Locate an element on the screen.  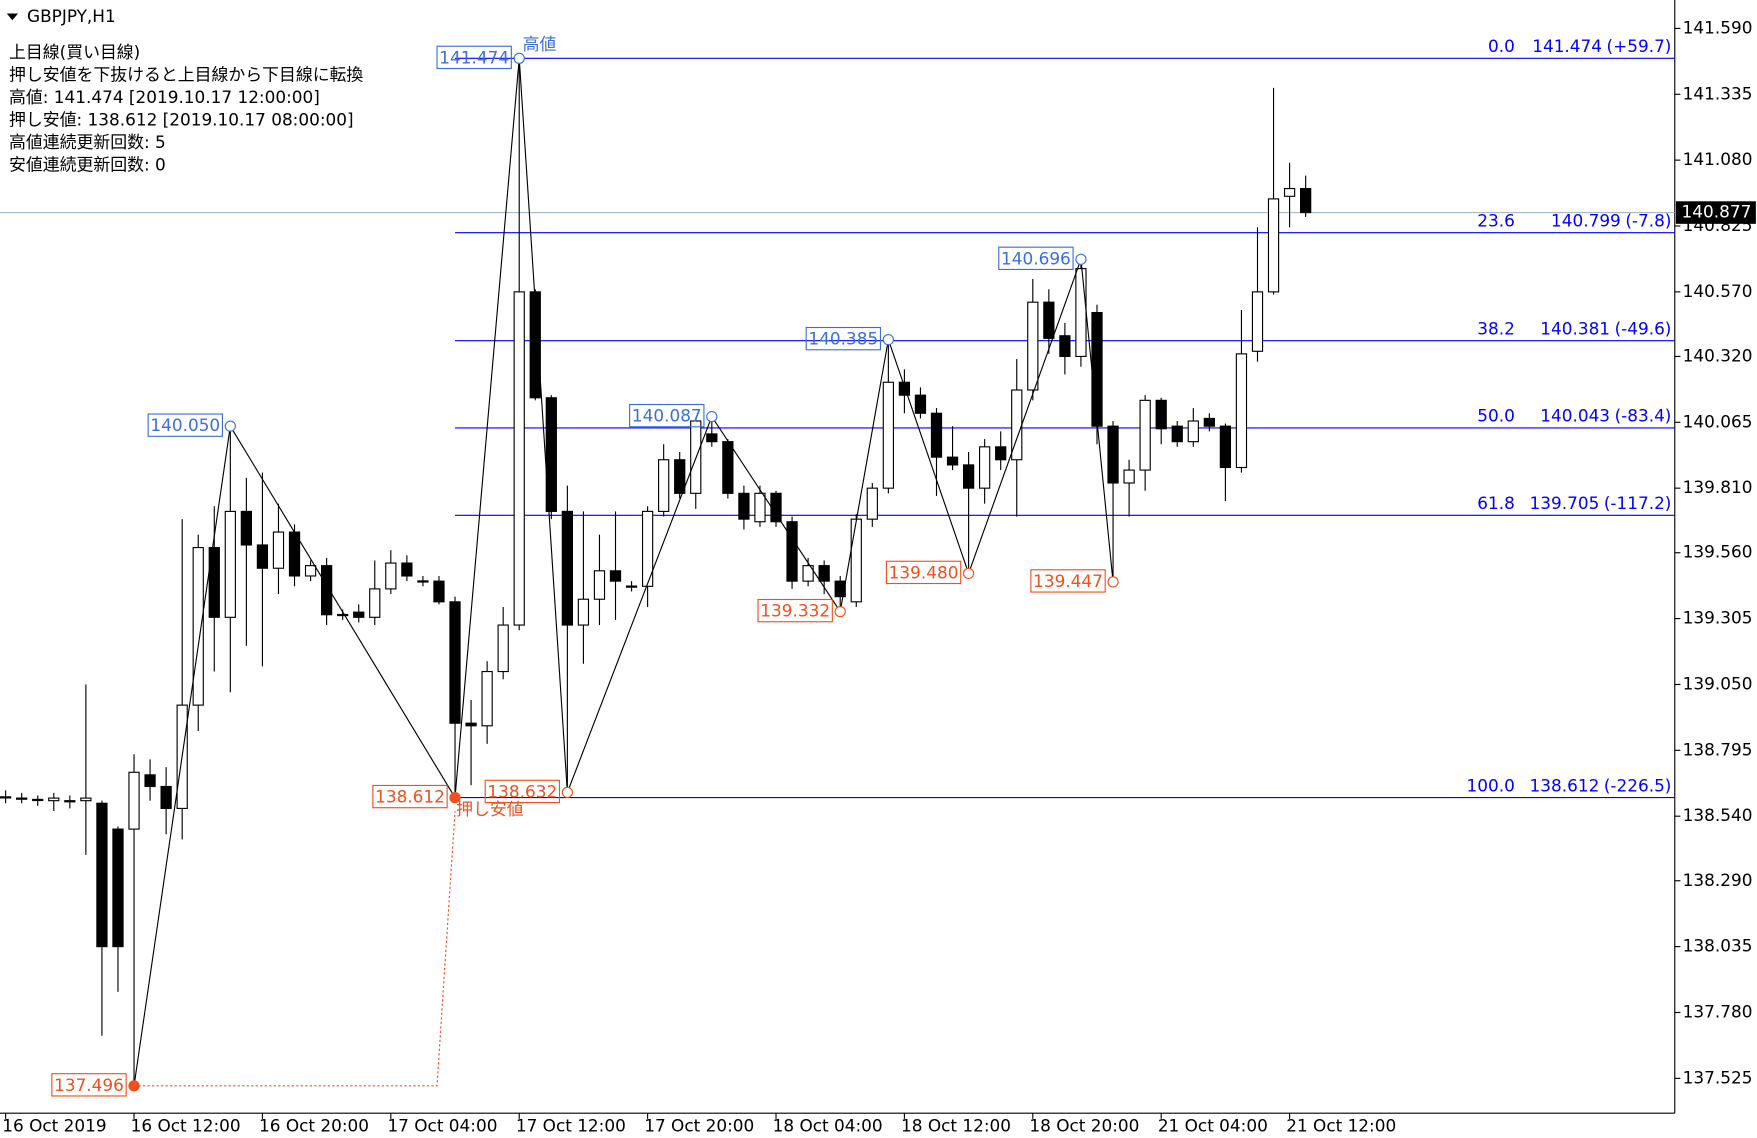
swing-label: 140.050 is located at coordinates (185, 425).